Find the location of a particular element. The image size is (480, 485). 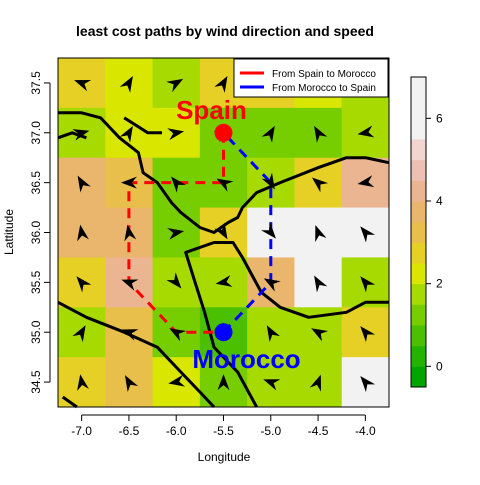

label-morocco: Morocco is located at coordinates (246, 359).